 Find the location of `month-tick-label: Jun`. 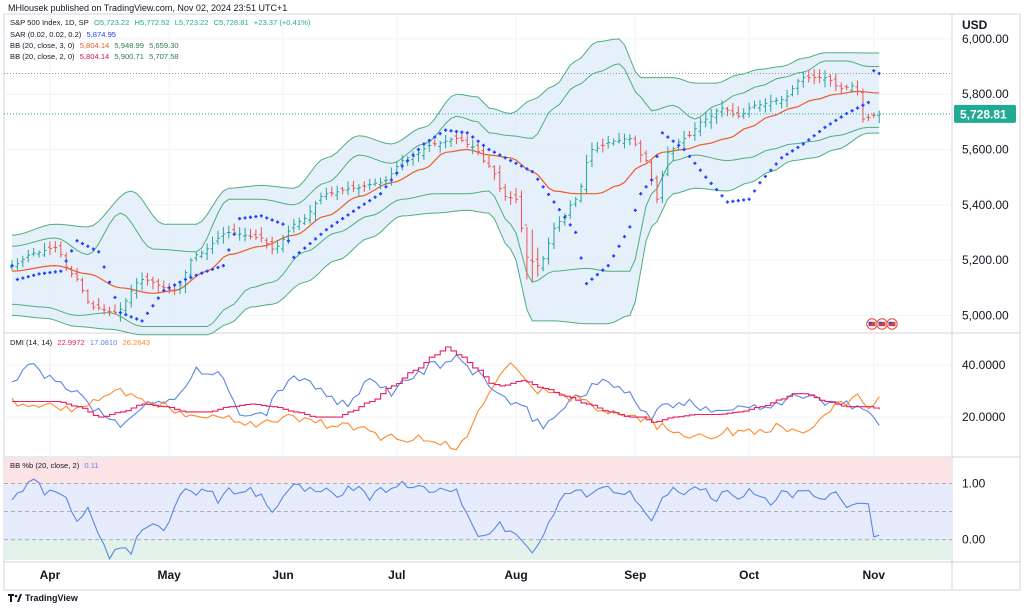

month-tick-label: Jun is located at coordinates (282, 575).